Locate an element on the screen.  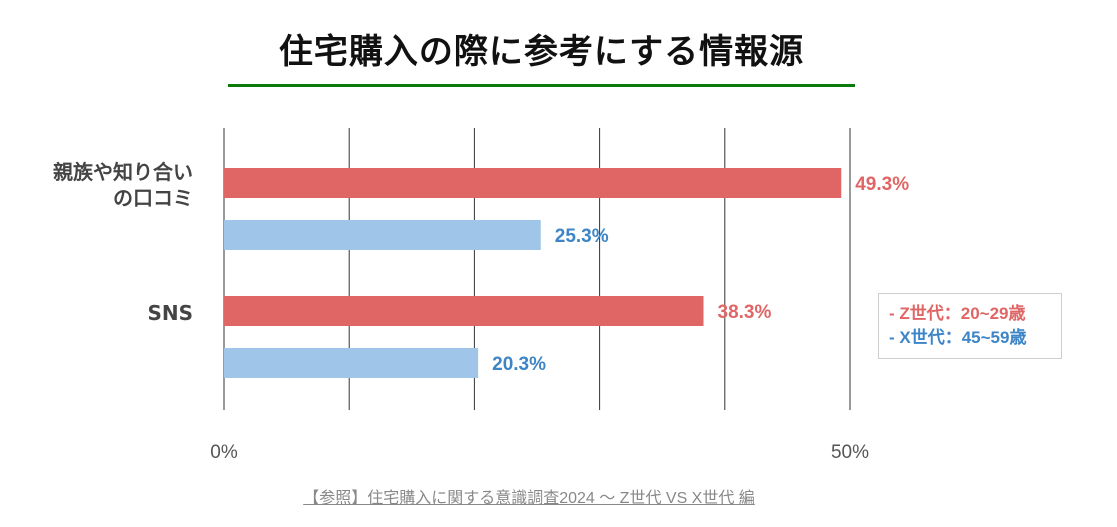
title-underline is located at coordinates (541, 85).